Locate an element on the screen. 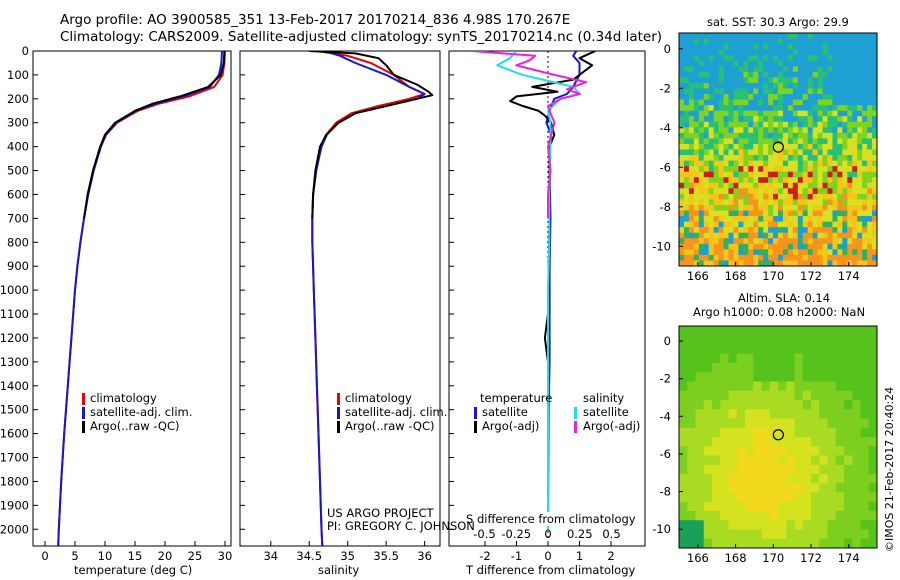  temp-legend-mark-sat is located at coordinates (83, 413).